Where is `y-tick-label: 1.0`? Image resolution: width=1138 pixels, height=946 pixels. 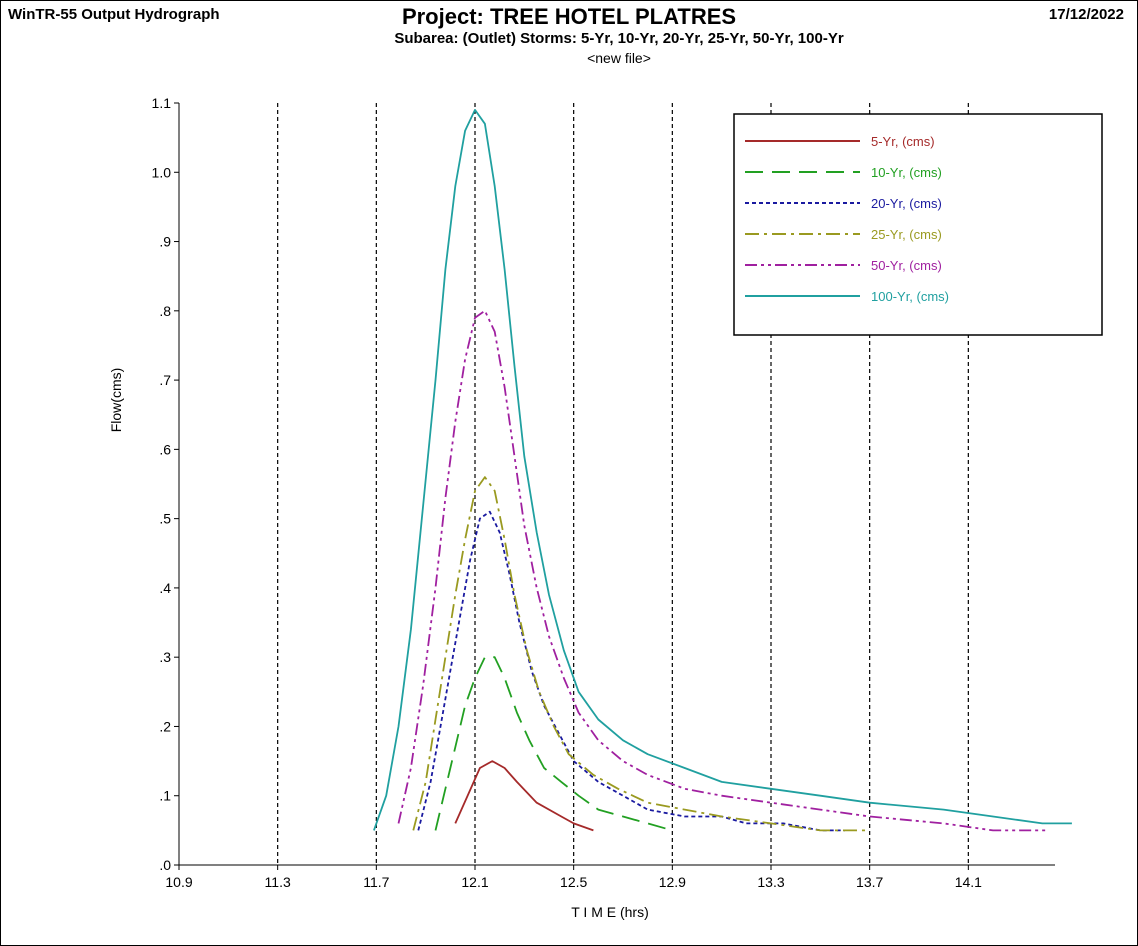
y-tick-label: 1.0 is located at coordinates (162, 172).